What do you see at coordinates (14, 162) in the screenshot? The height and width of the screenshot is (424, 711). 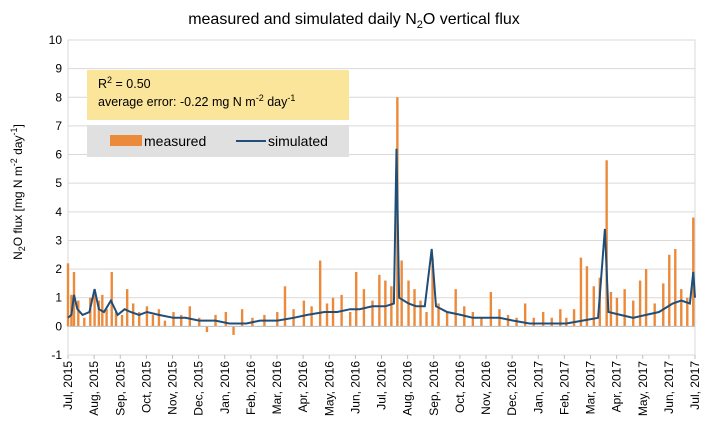 I see `y-axis-title-part: -2` at bounding box center [14, 162].